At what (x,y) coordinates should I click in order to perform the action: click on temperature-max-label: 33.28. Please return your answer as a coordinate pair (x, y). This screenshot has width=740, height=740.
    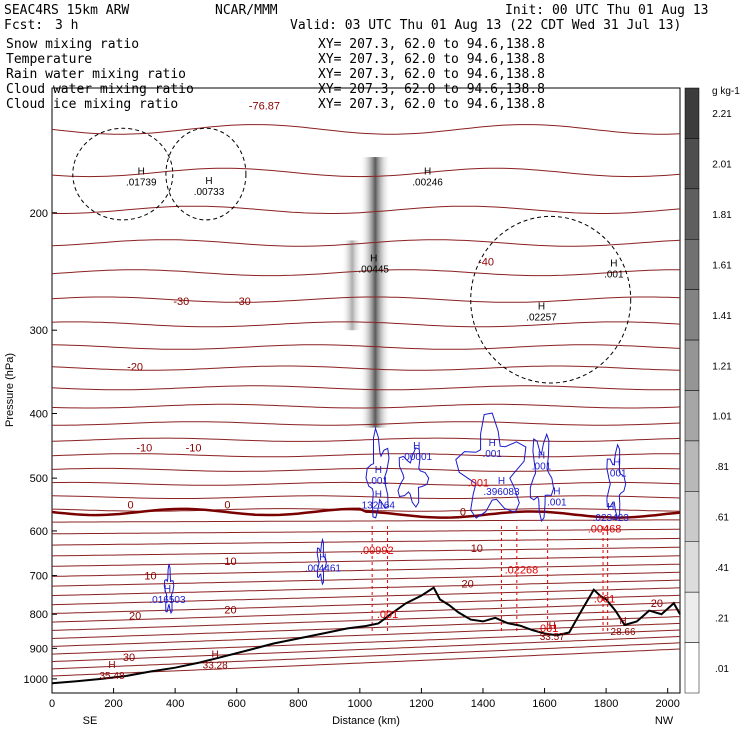
    Looking at the image, I should click on (215, 666).